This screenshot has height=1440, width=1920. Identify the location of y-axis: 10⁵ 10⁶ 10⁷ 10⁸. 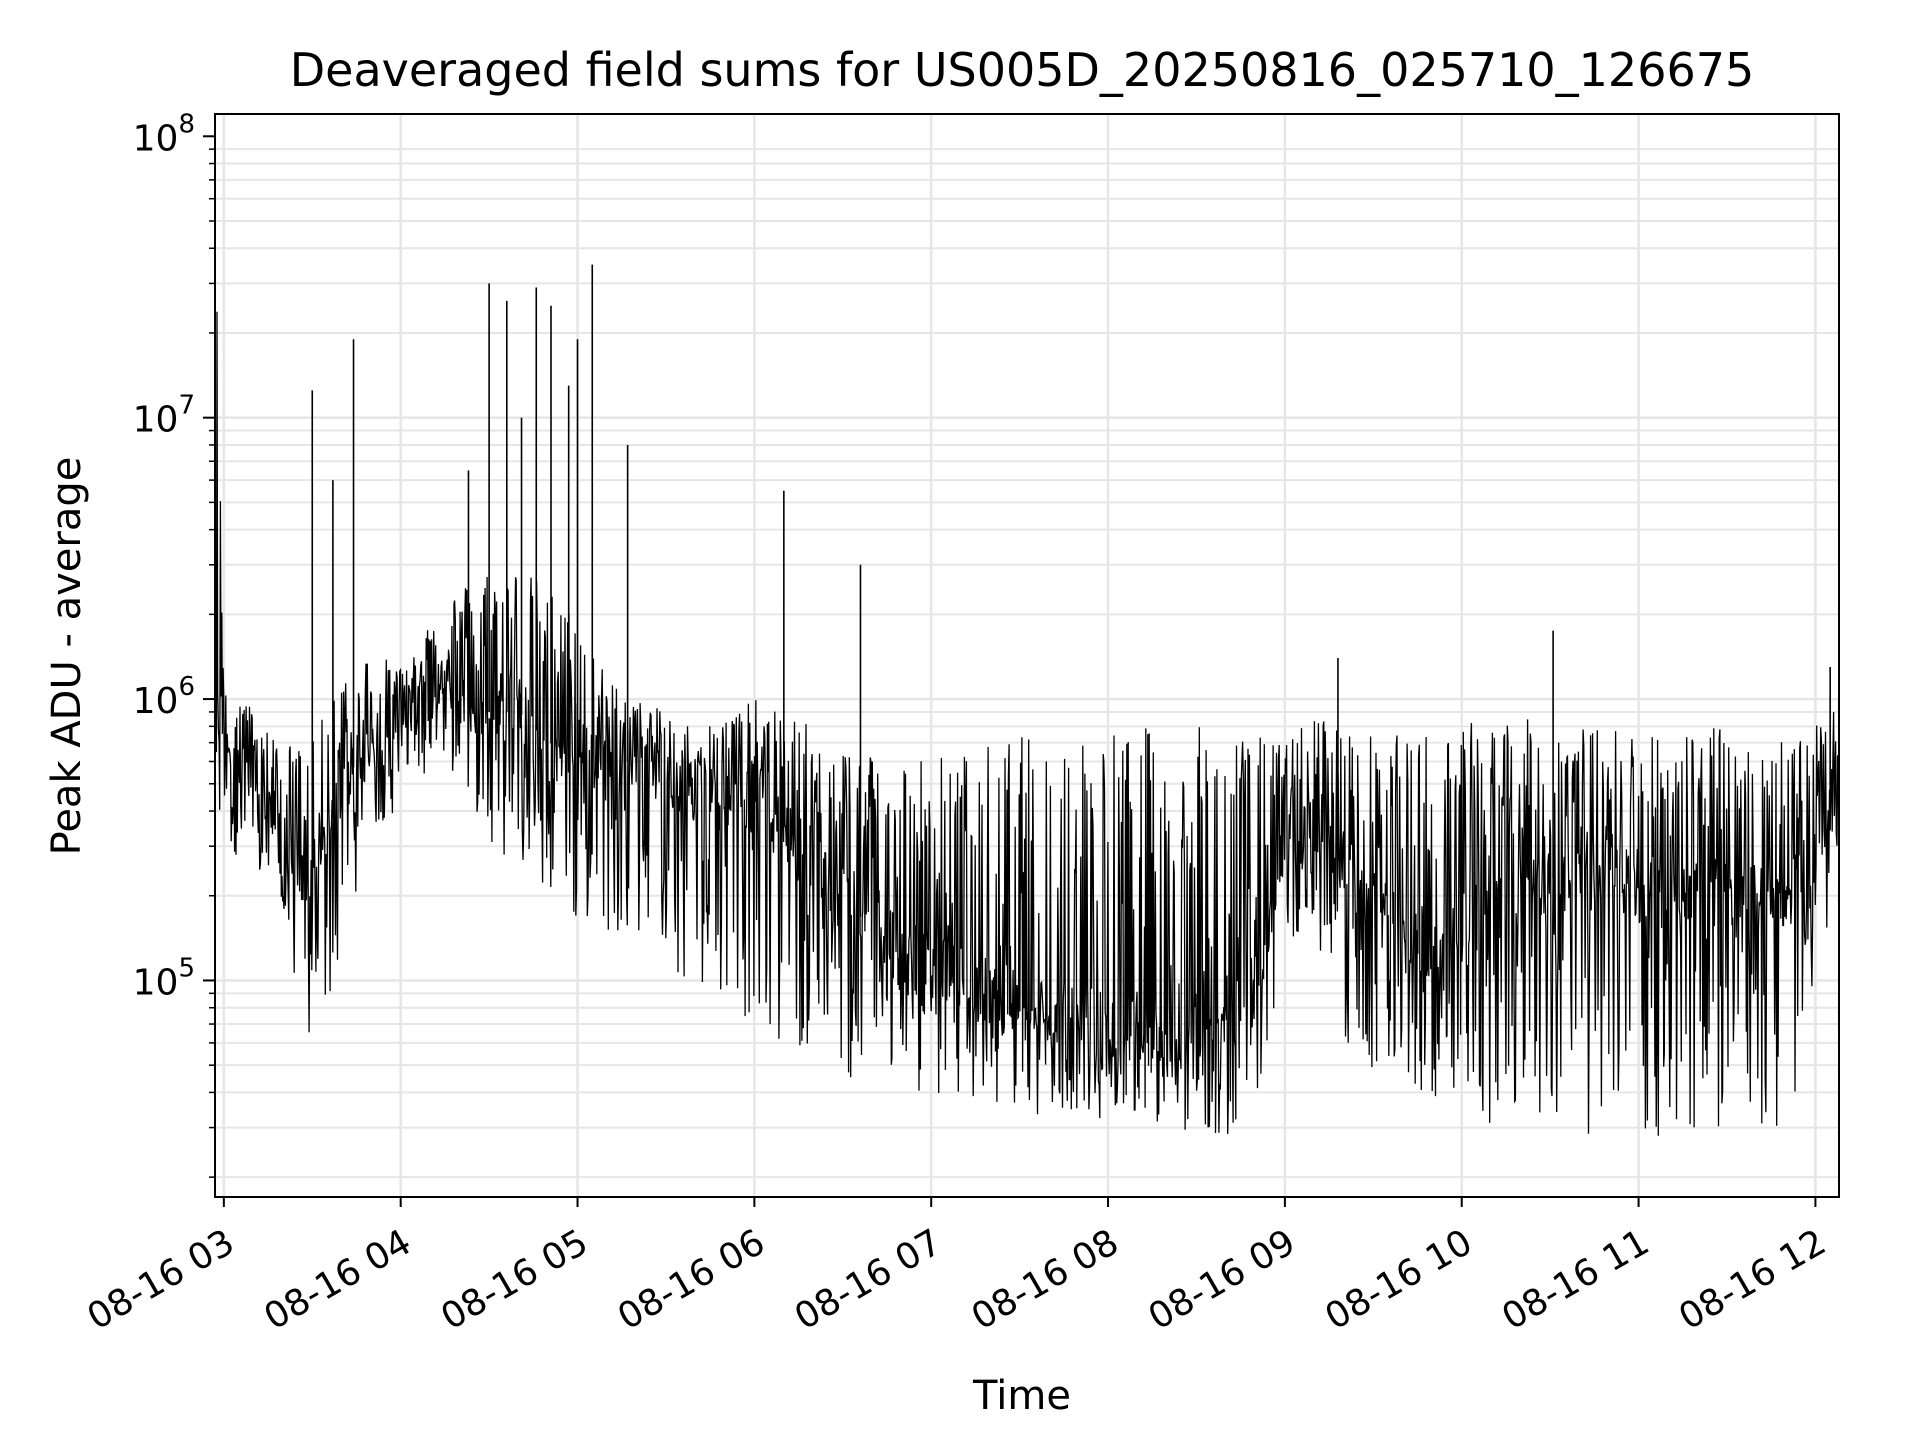
(174, 643).